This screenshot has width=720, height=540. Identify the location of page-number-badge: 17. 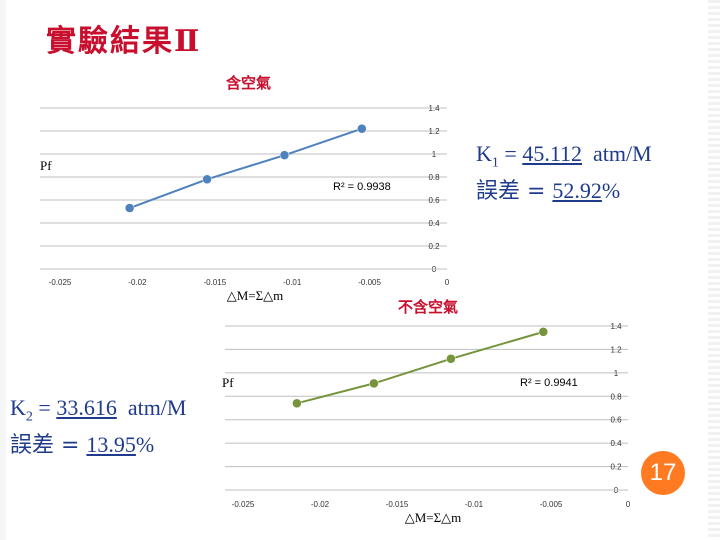
(663, 473).